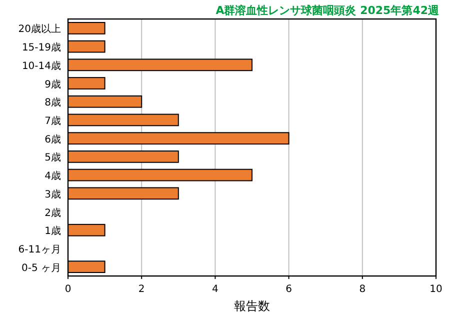 The height and width of the screenshot is (321, 461). Describe the element at coordinates (52, 102) in the screenshot. I see `y-tick-label: 8歳` at that location.